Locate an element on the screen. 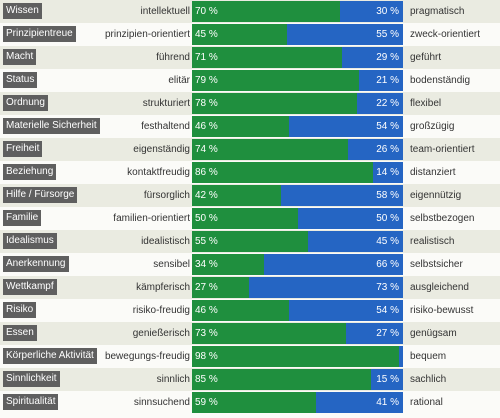  bar-area: 45 % 55 % is located at coordinates (297, 34).